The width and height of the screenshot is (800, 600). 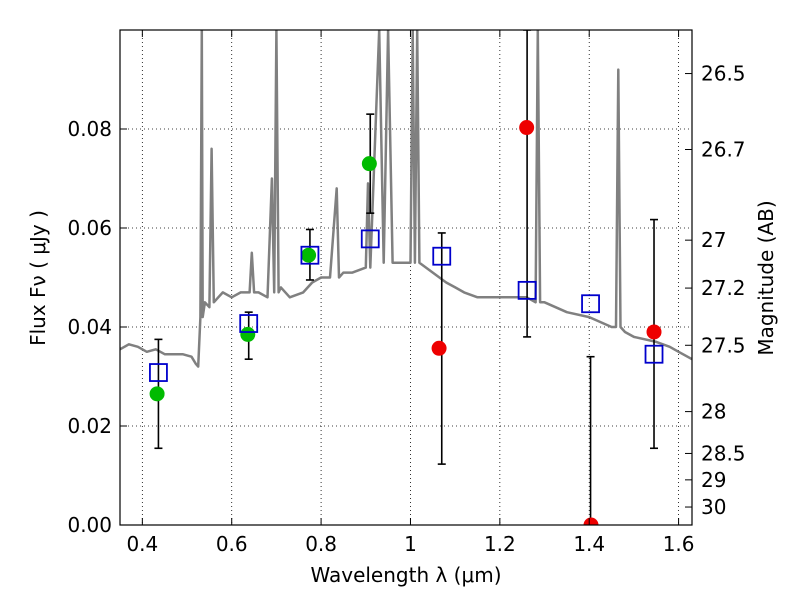 I want to click on x-tick-label-1: 0.6, so click(x=232, y=544).